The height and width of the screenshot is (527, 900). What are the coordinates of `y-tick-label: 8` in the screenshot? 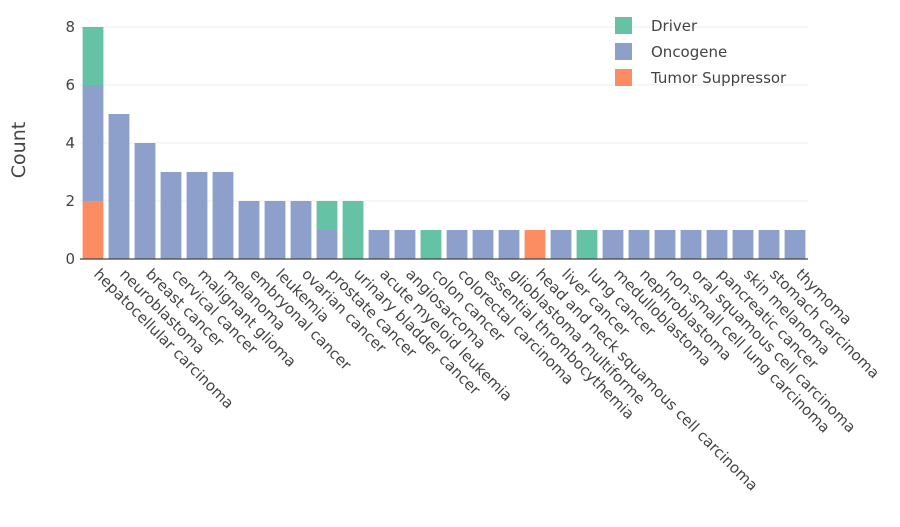 It's located at (70, 27).